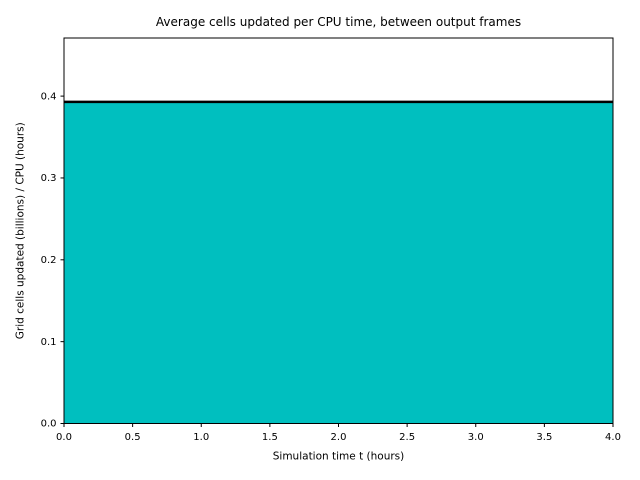 The height and width of the screenshot is (480, 640). I want to click on y-tick-label: 0.0, so click(49, 424).